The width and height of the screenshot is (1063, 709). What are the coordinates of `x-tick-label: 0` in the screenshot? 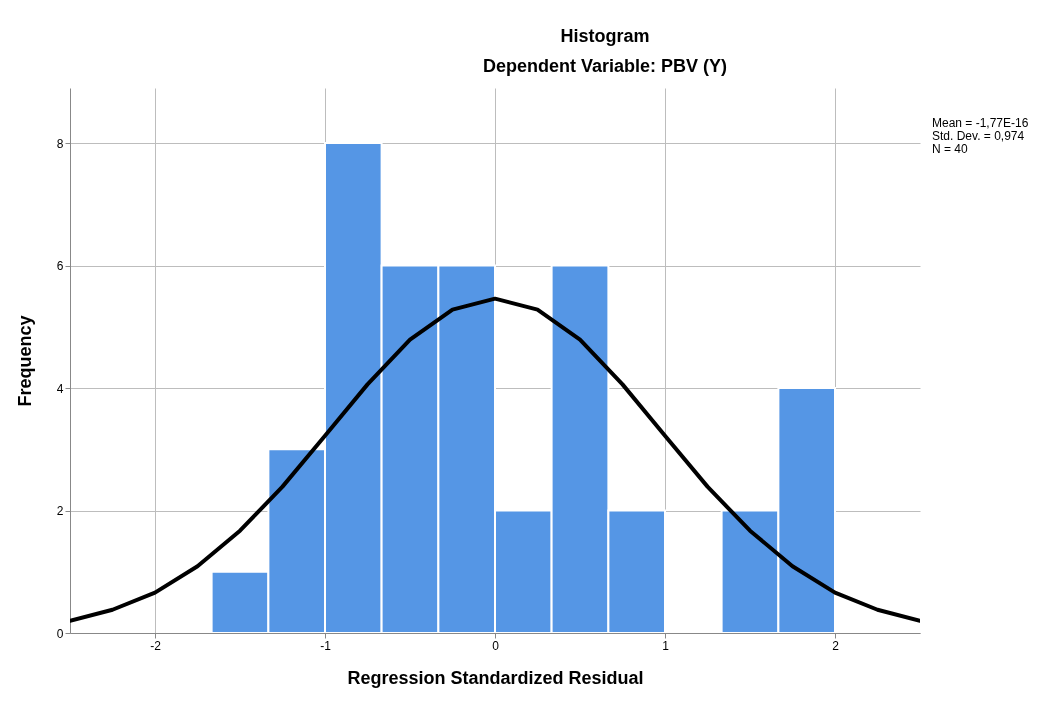 It's located at (496, 645).